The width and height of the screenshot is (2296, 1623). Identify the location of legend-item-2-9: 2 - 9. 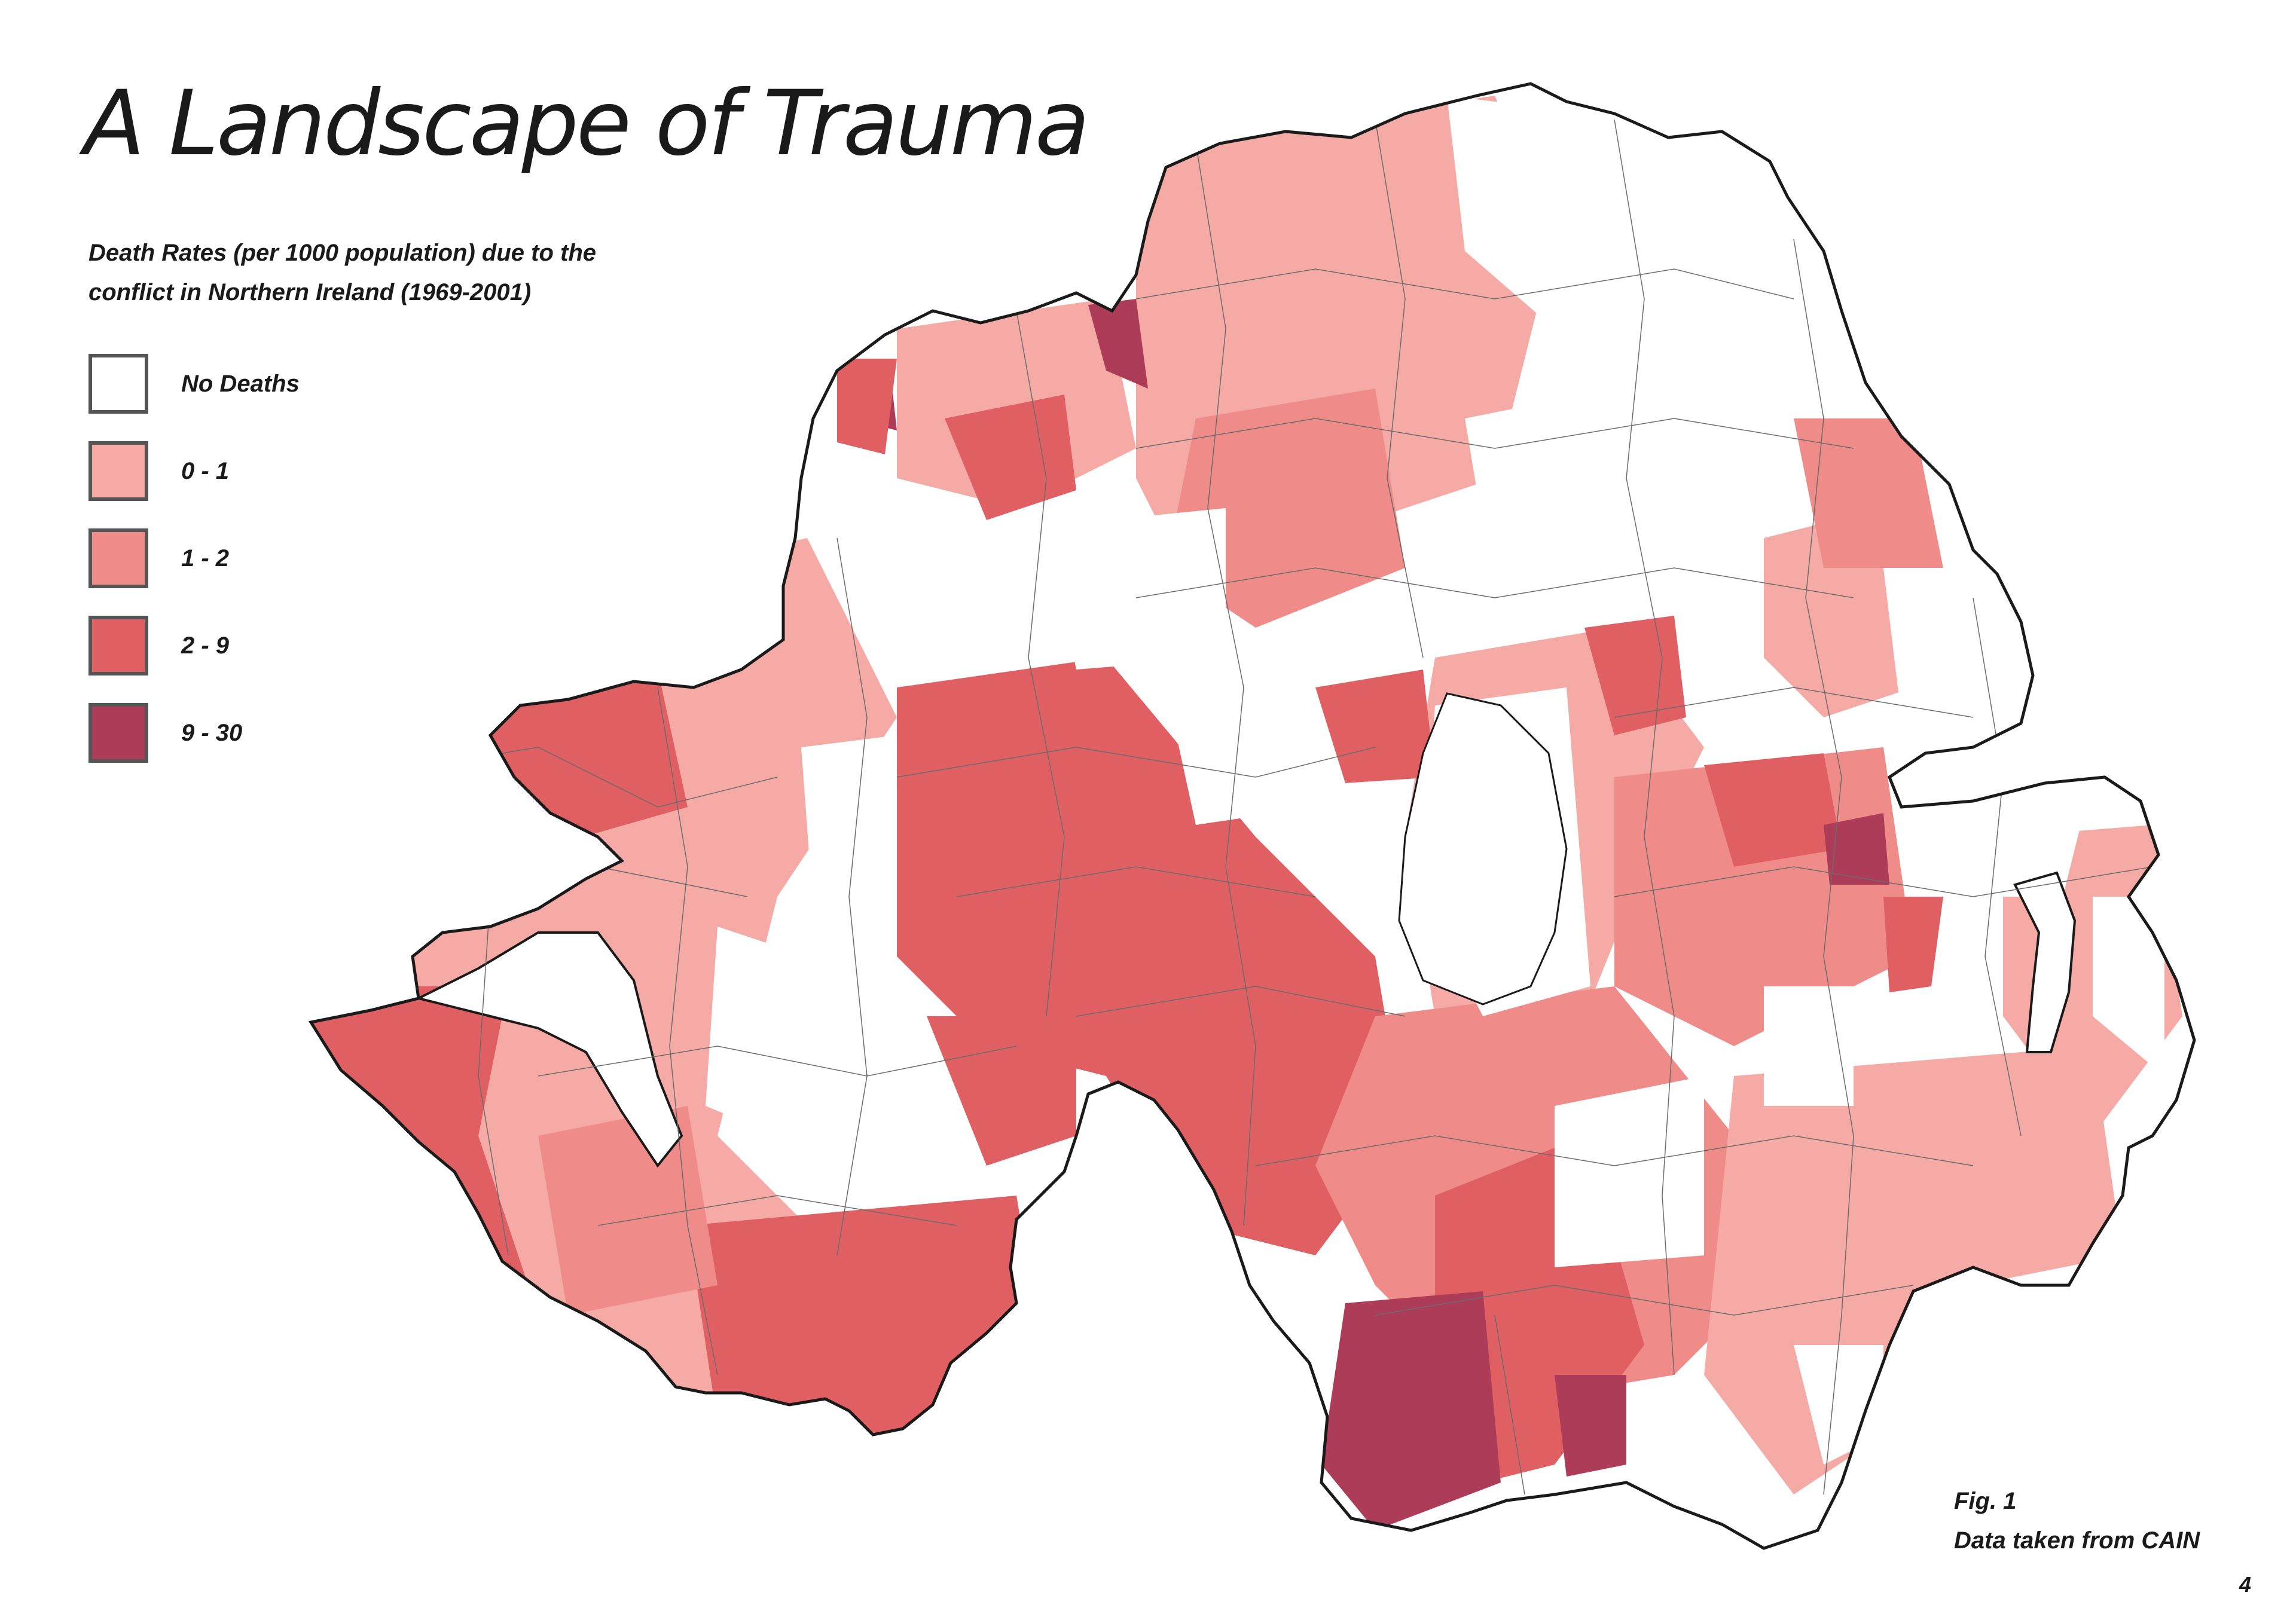
(194, 646).